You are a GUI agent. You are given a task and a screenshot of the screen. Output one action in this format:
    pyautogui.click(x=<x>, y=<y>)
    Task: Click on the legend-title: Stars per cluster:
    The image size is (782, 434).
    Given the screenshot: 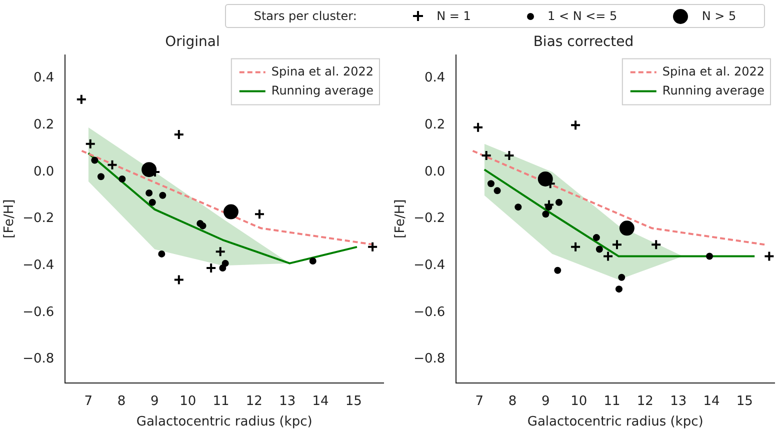 What is the action you would take?
    pyautogui.click(x=305, y=16)
    